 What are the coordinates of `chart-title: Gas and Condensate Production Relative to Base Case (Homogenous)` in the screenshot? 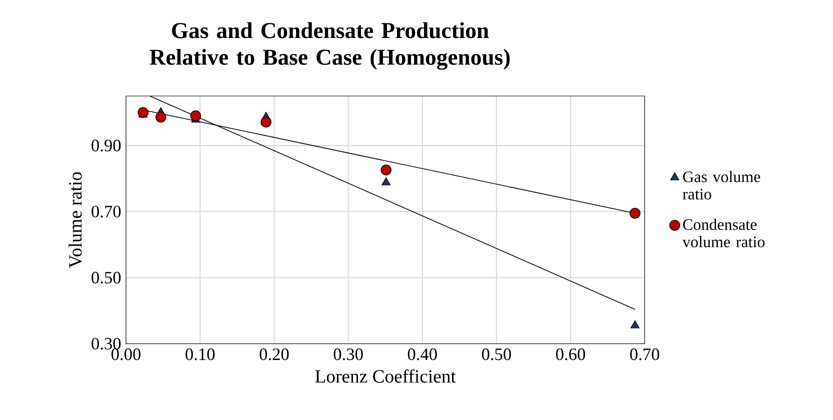 It's located at (330, 46).